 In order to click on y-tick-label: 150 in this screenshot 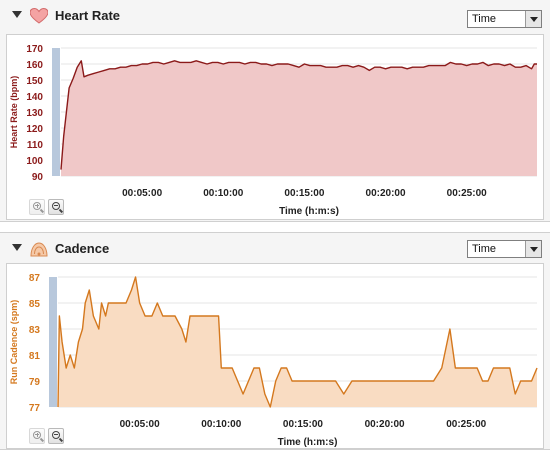, I will do `click(34, 81)`.